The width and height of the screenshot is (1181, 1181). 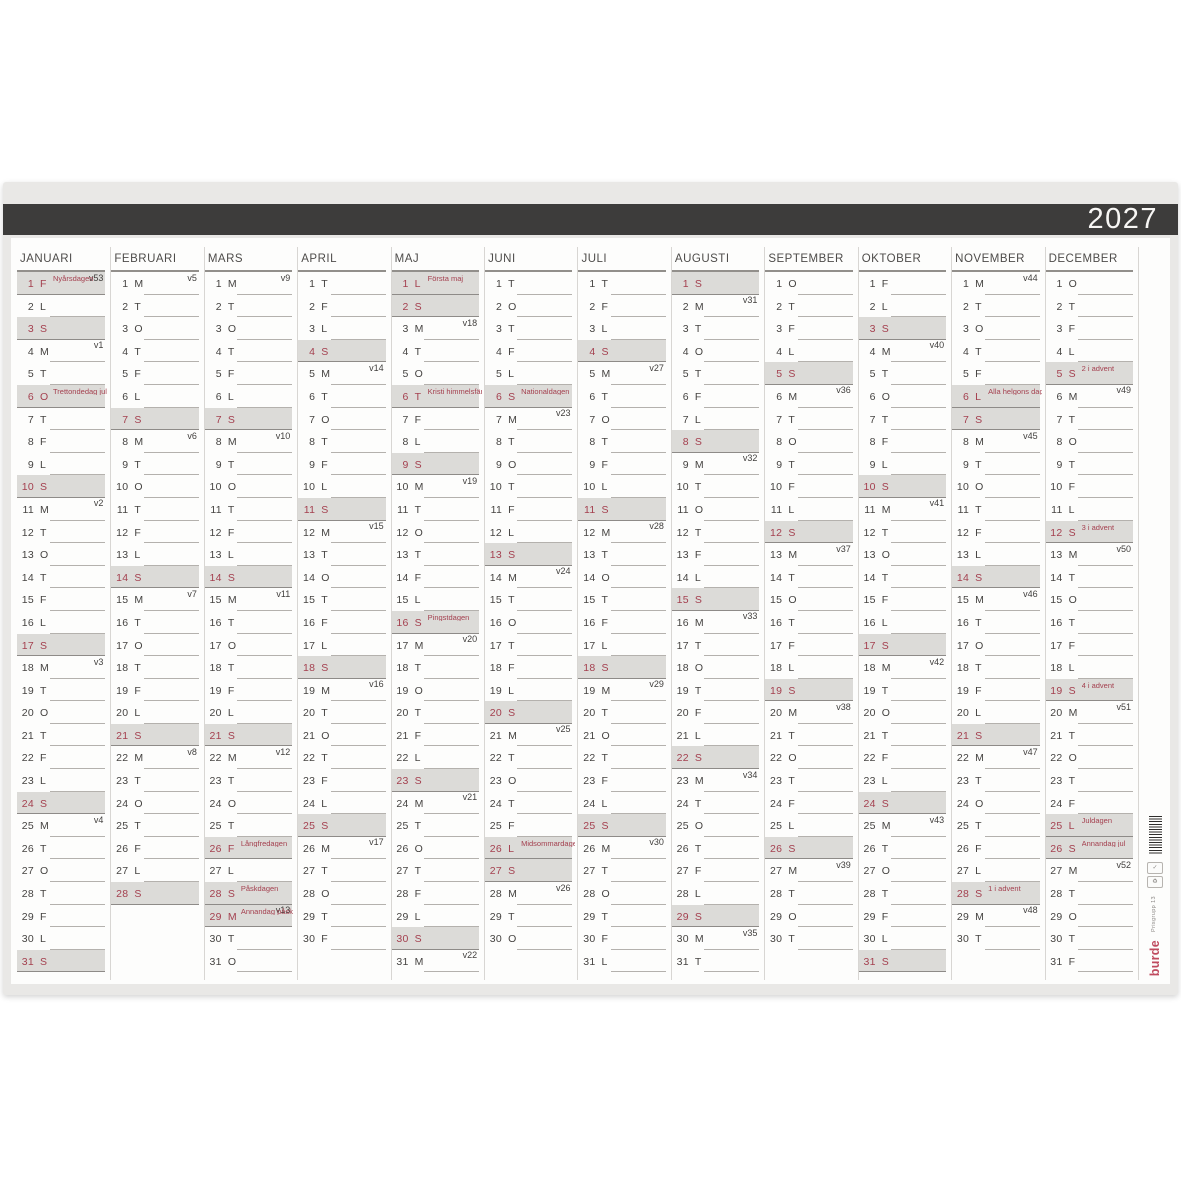 What do you see at coordinates (1089, 622) in the screenshot?
I see `day-row: 16 T` at bounding box center [1089, 622].